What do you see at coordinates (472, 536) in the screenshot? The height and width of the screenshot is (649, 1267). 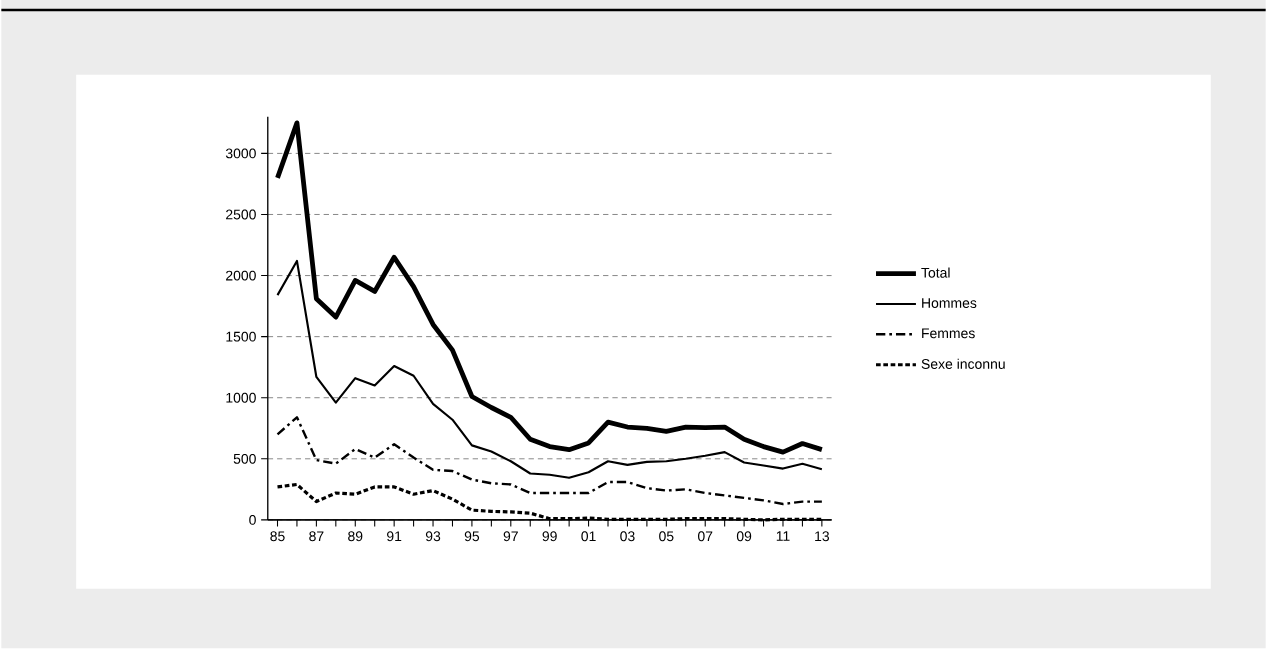 I see `x-tick-label: 95` at bounding box center [472, 536].